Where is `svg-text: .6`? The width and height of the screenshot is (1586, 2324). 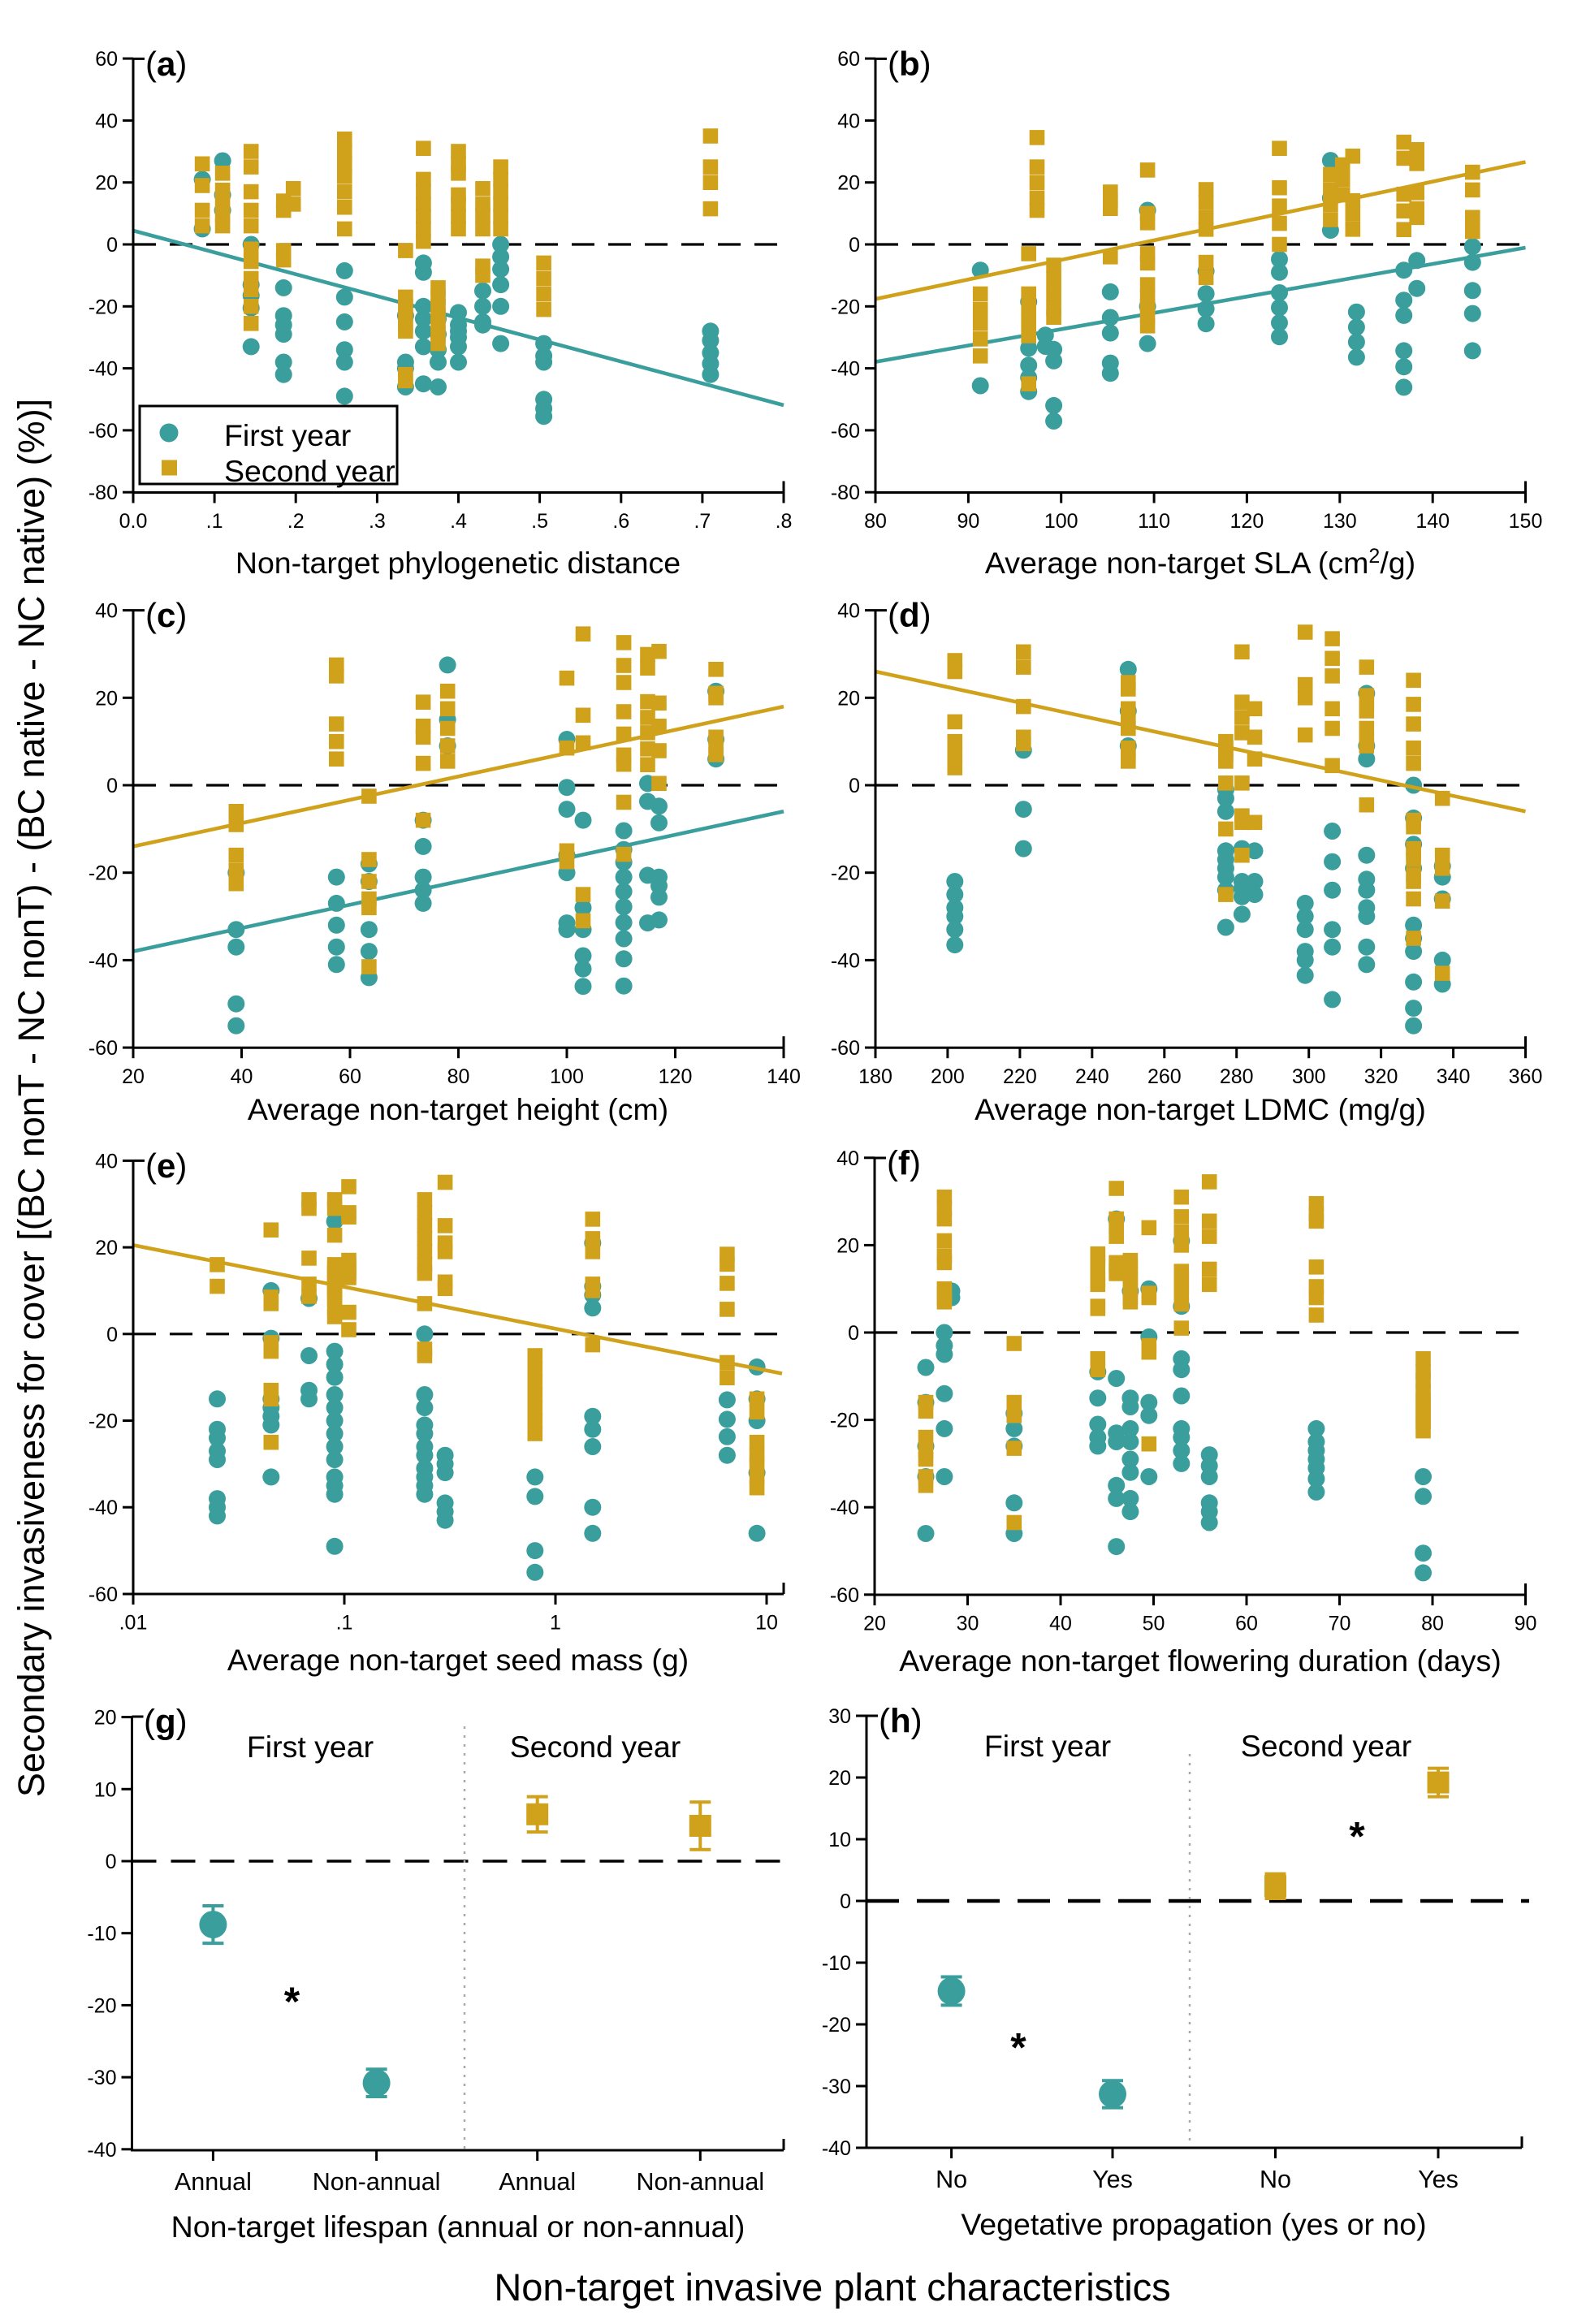
svg-text: .6 is located at coordinates (620, 521).